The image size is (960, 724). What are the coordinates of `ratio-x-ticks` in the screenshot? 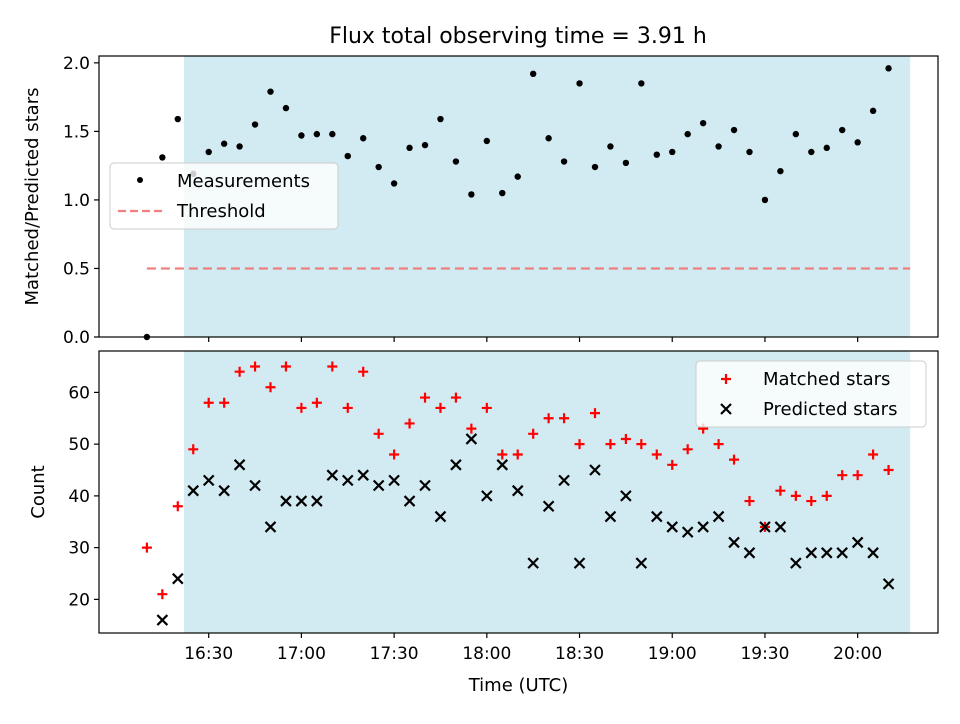 It's located at (533, 339).